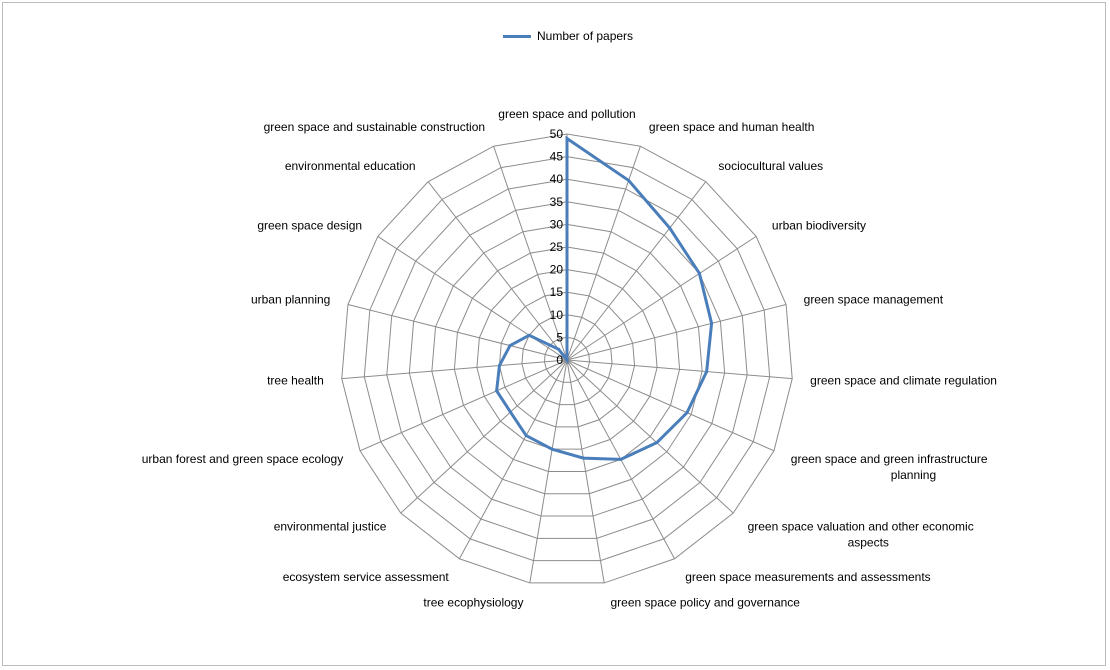 This screenshot has width=1110, height=670. I want to click on category-label-12: ecosystem service assessment, so click(366, 577).